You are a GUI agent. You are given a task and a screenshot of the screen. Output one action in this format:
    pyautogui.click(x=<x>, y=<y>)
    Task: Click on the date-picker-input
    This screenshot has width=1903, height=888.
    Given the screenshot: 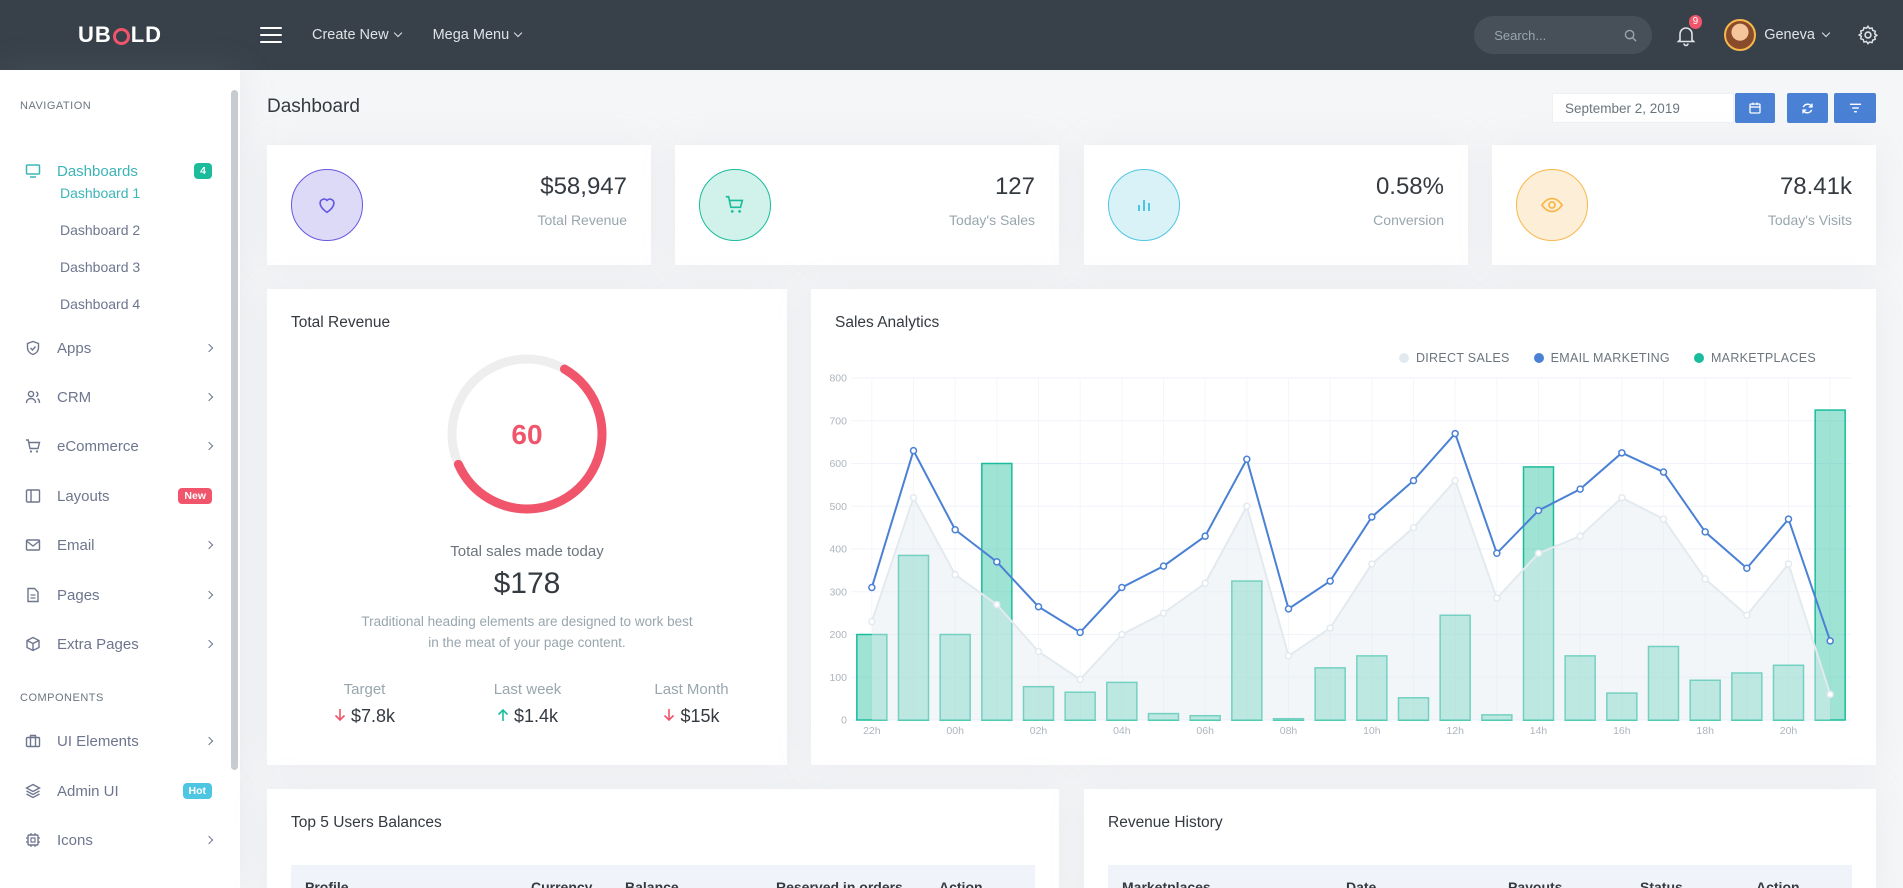 What is the action you would take?
    pyautogui.click(x=1643, y=108)
    